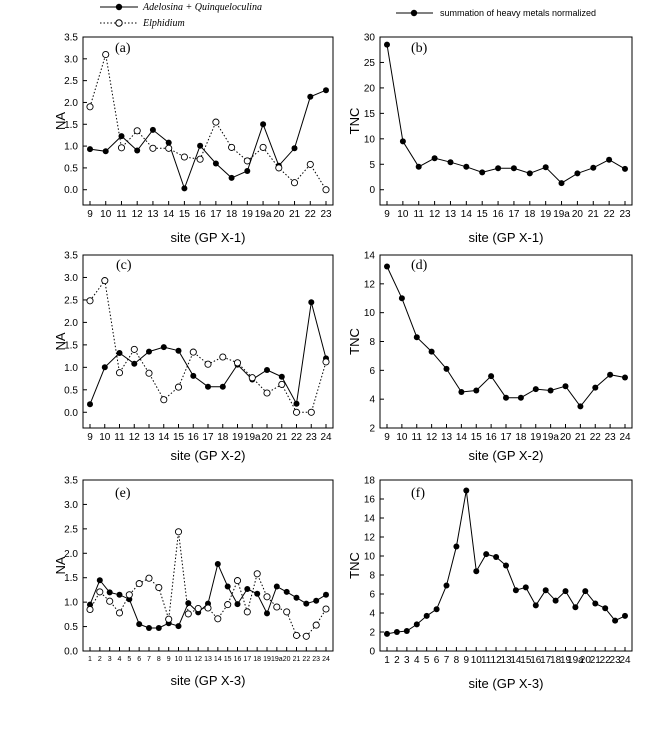 The height and width of the screenshot is (735, 654). What do you see at coordinates (370, 313) in the screenshot?
I see `y-tick-label: 10` at bounding box center [370, 313].